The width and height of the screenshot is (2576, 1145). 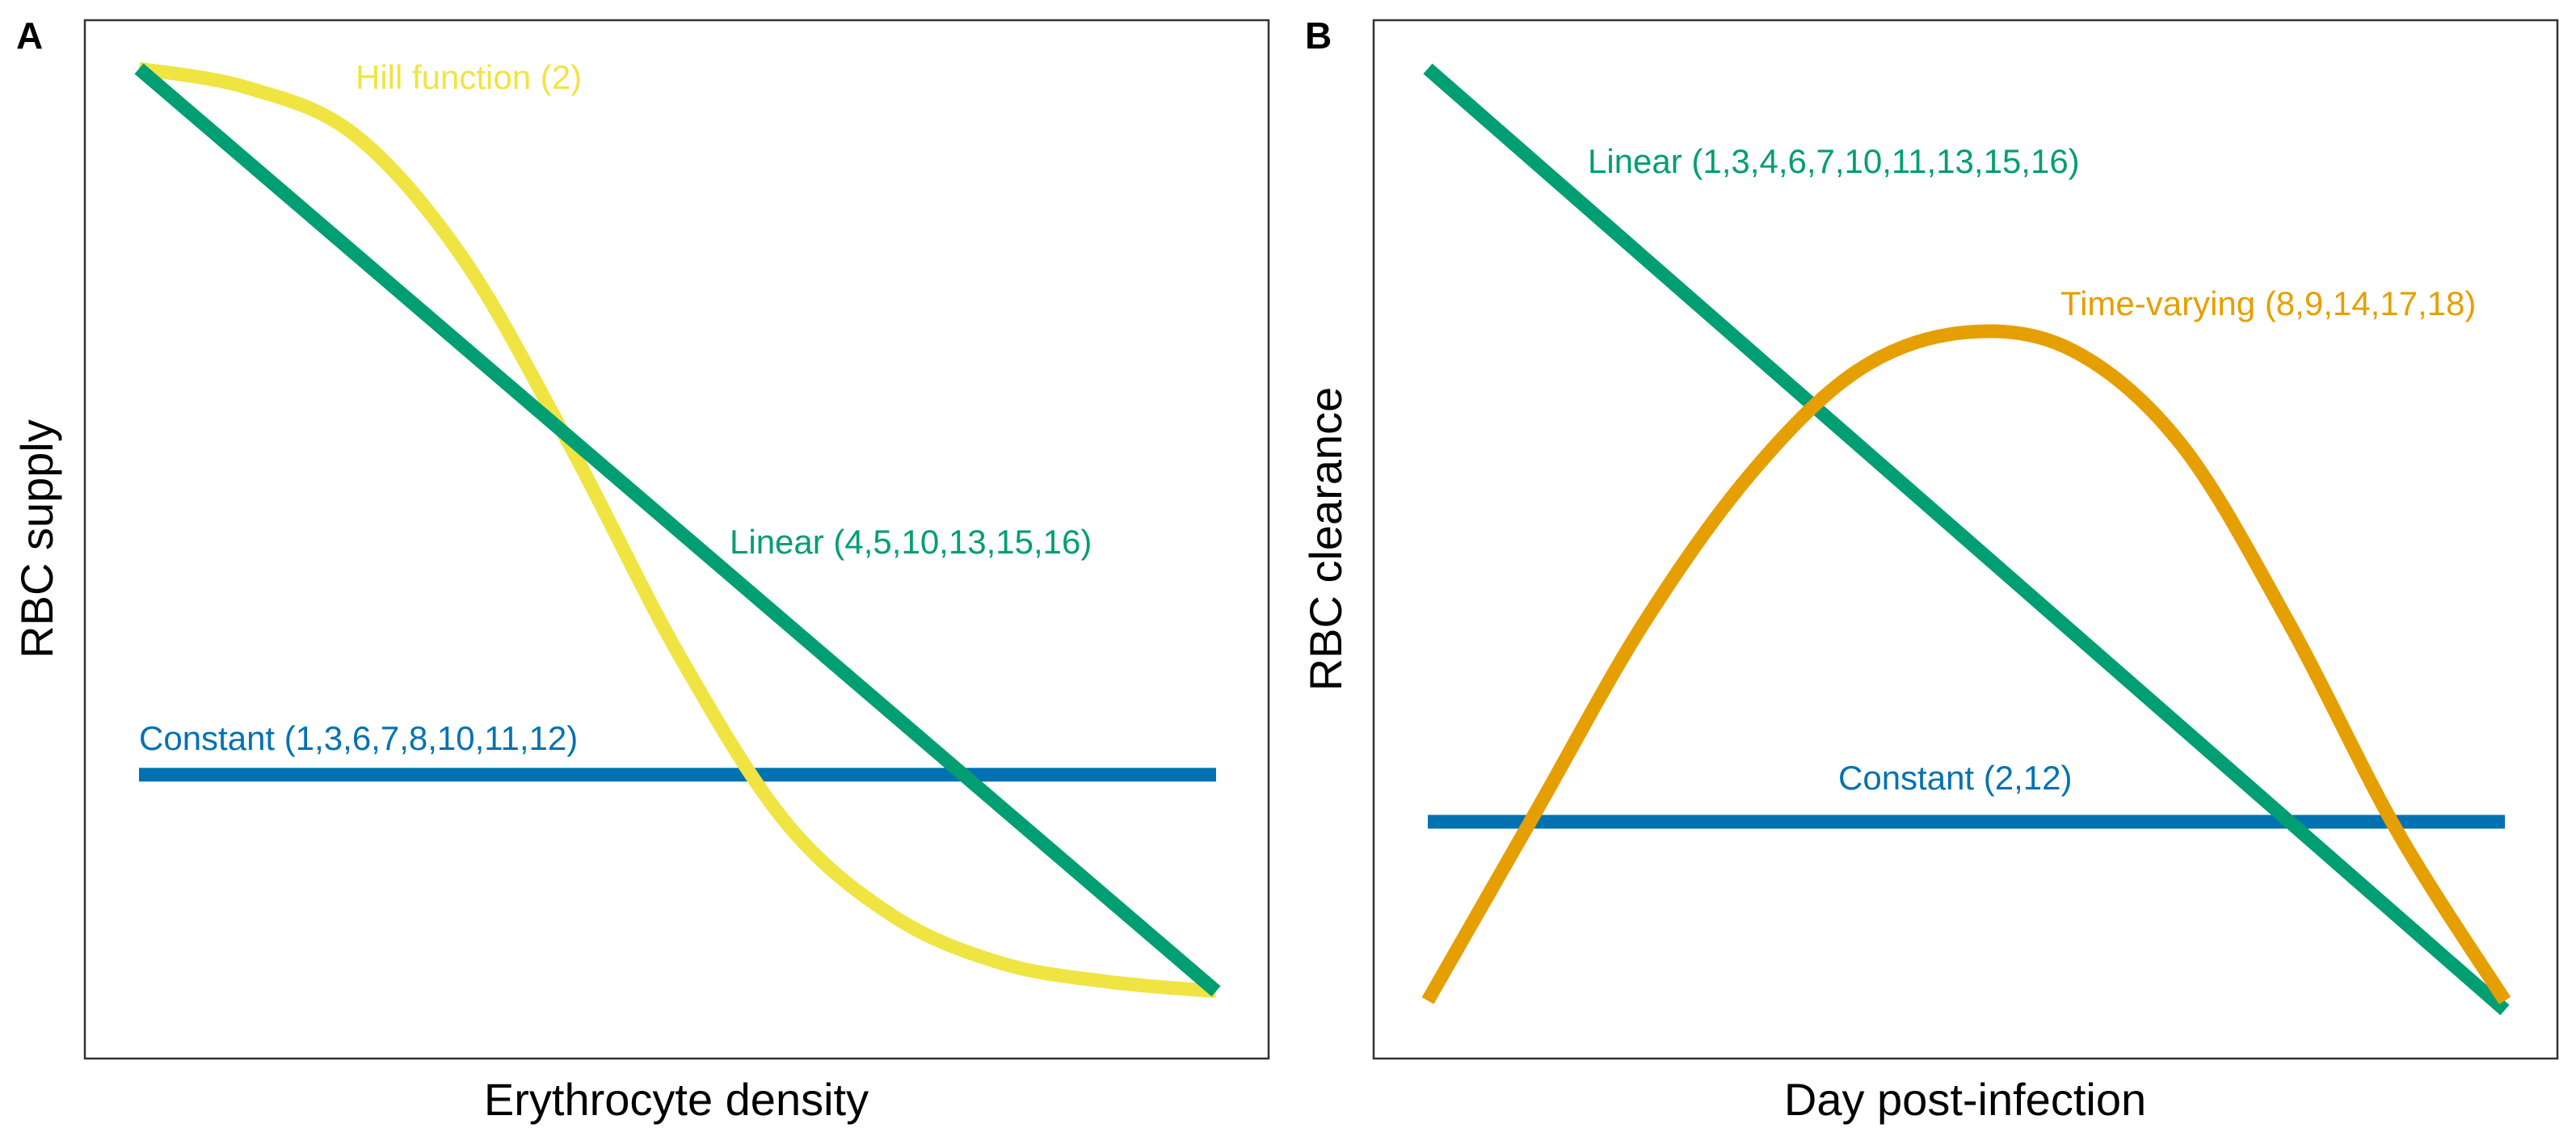 I want to click on series-label-hill: Hill function (2), so click(x=469, y=77).